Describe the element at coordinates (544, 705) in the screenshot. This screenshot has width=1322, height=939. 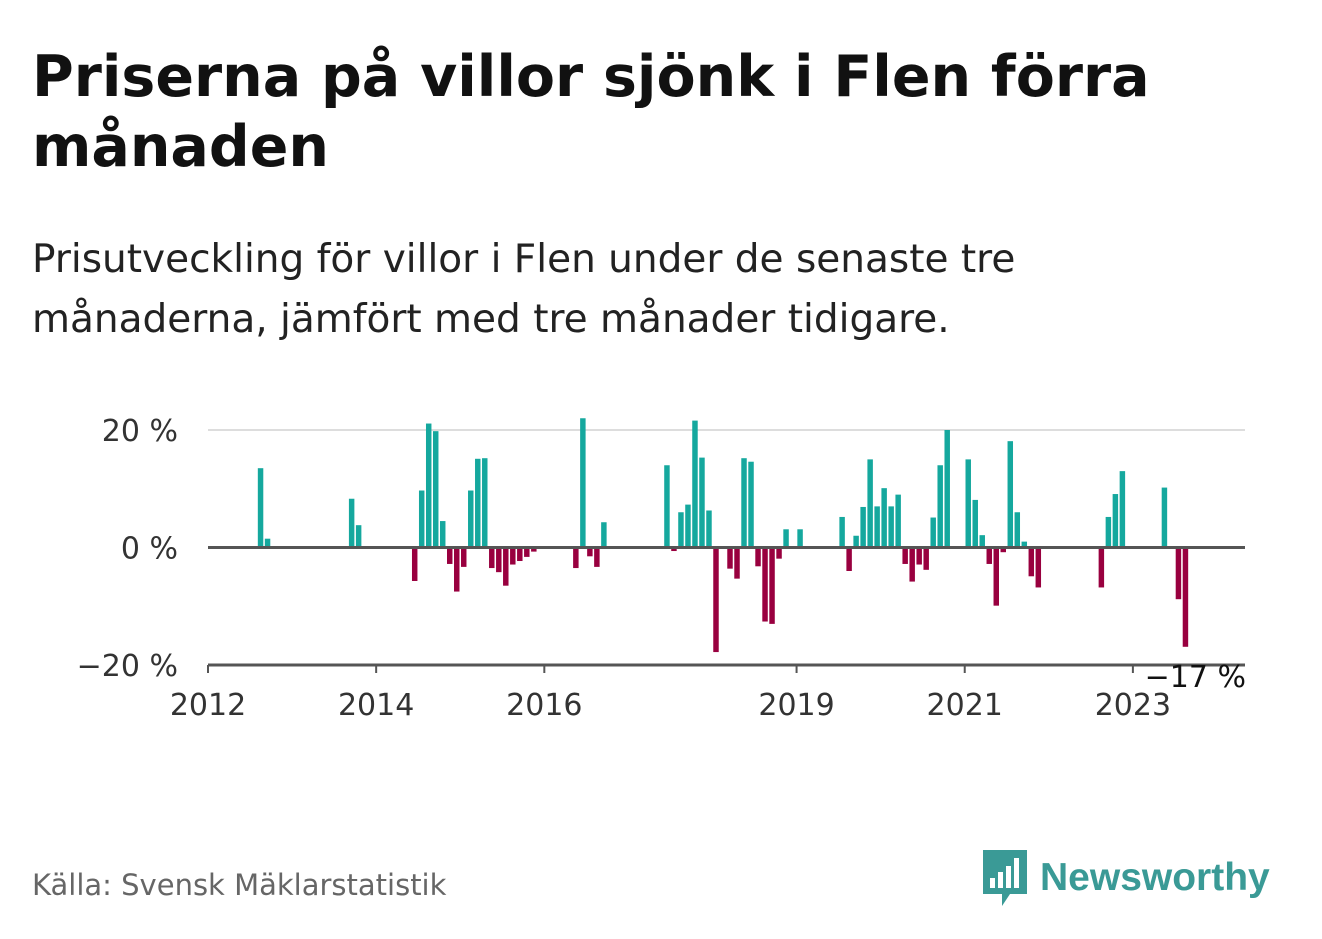
I see `x-tick-label: 2016` at that location.